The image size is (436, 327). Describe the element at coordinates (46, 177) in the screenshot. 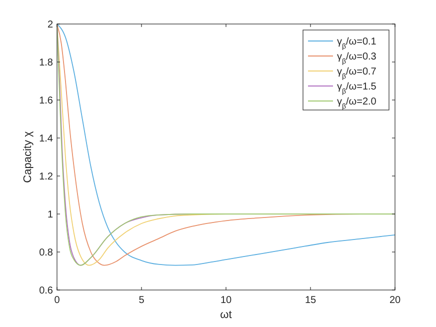

I see `y-tick-label: 1.2` at that location.